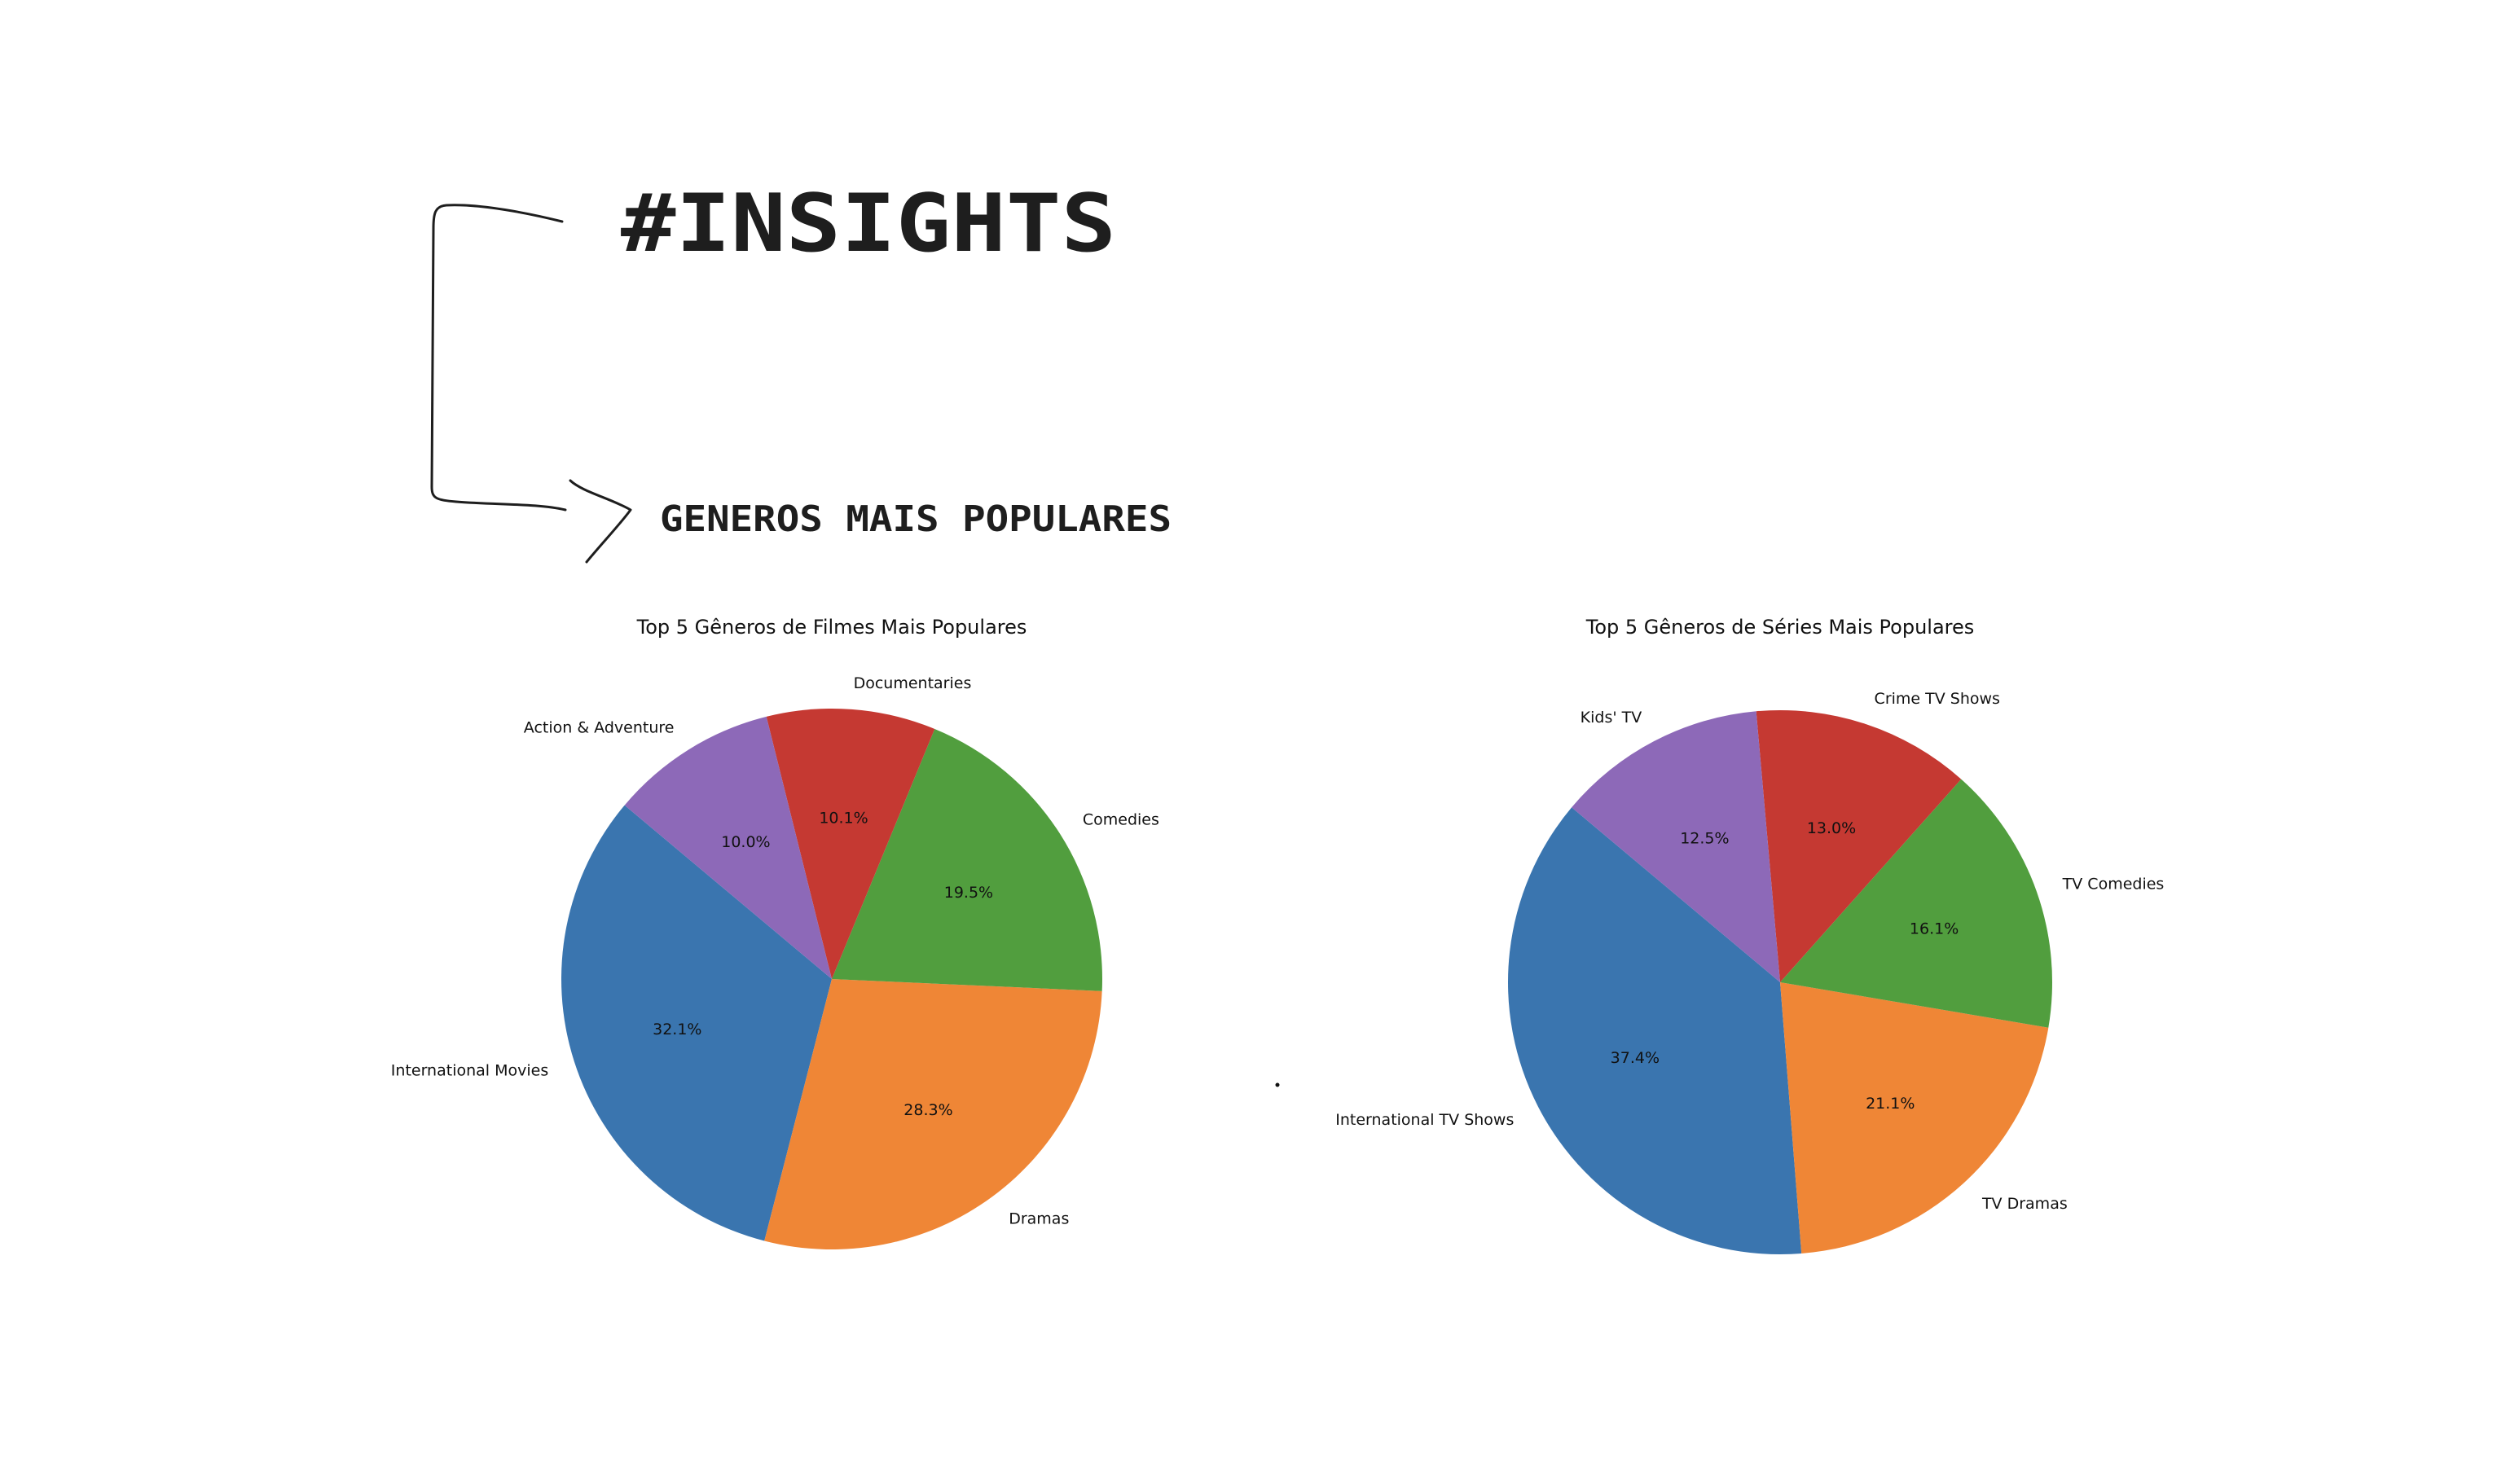 The height and width of the screenshot is (1484, 2506). What do you see at coordinates (2113, 884) in the screenshot?
I see `pie-label-tv-comedies: TV Comedies` at bounding box center [2113, 884].